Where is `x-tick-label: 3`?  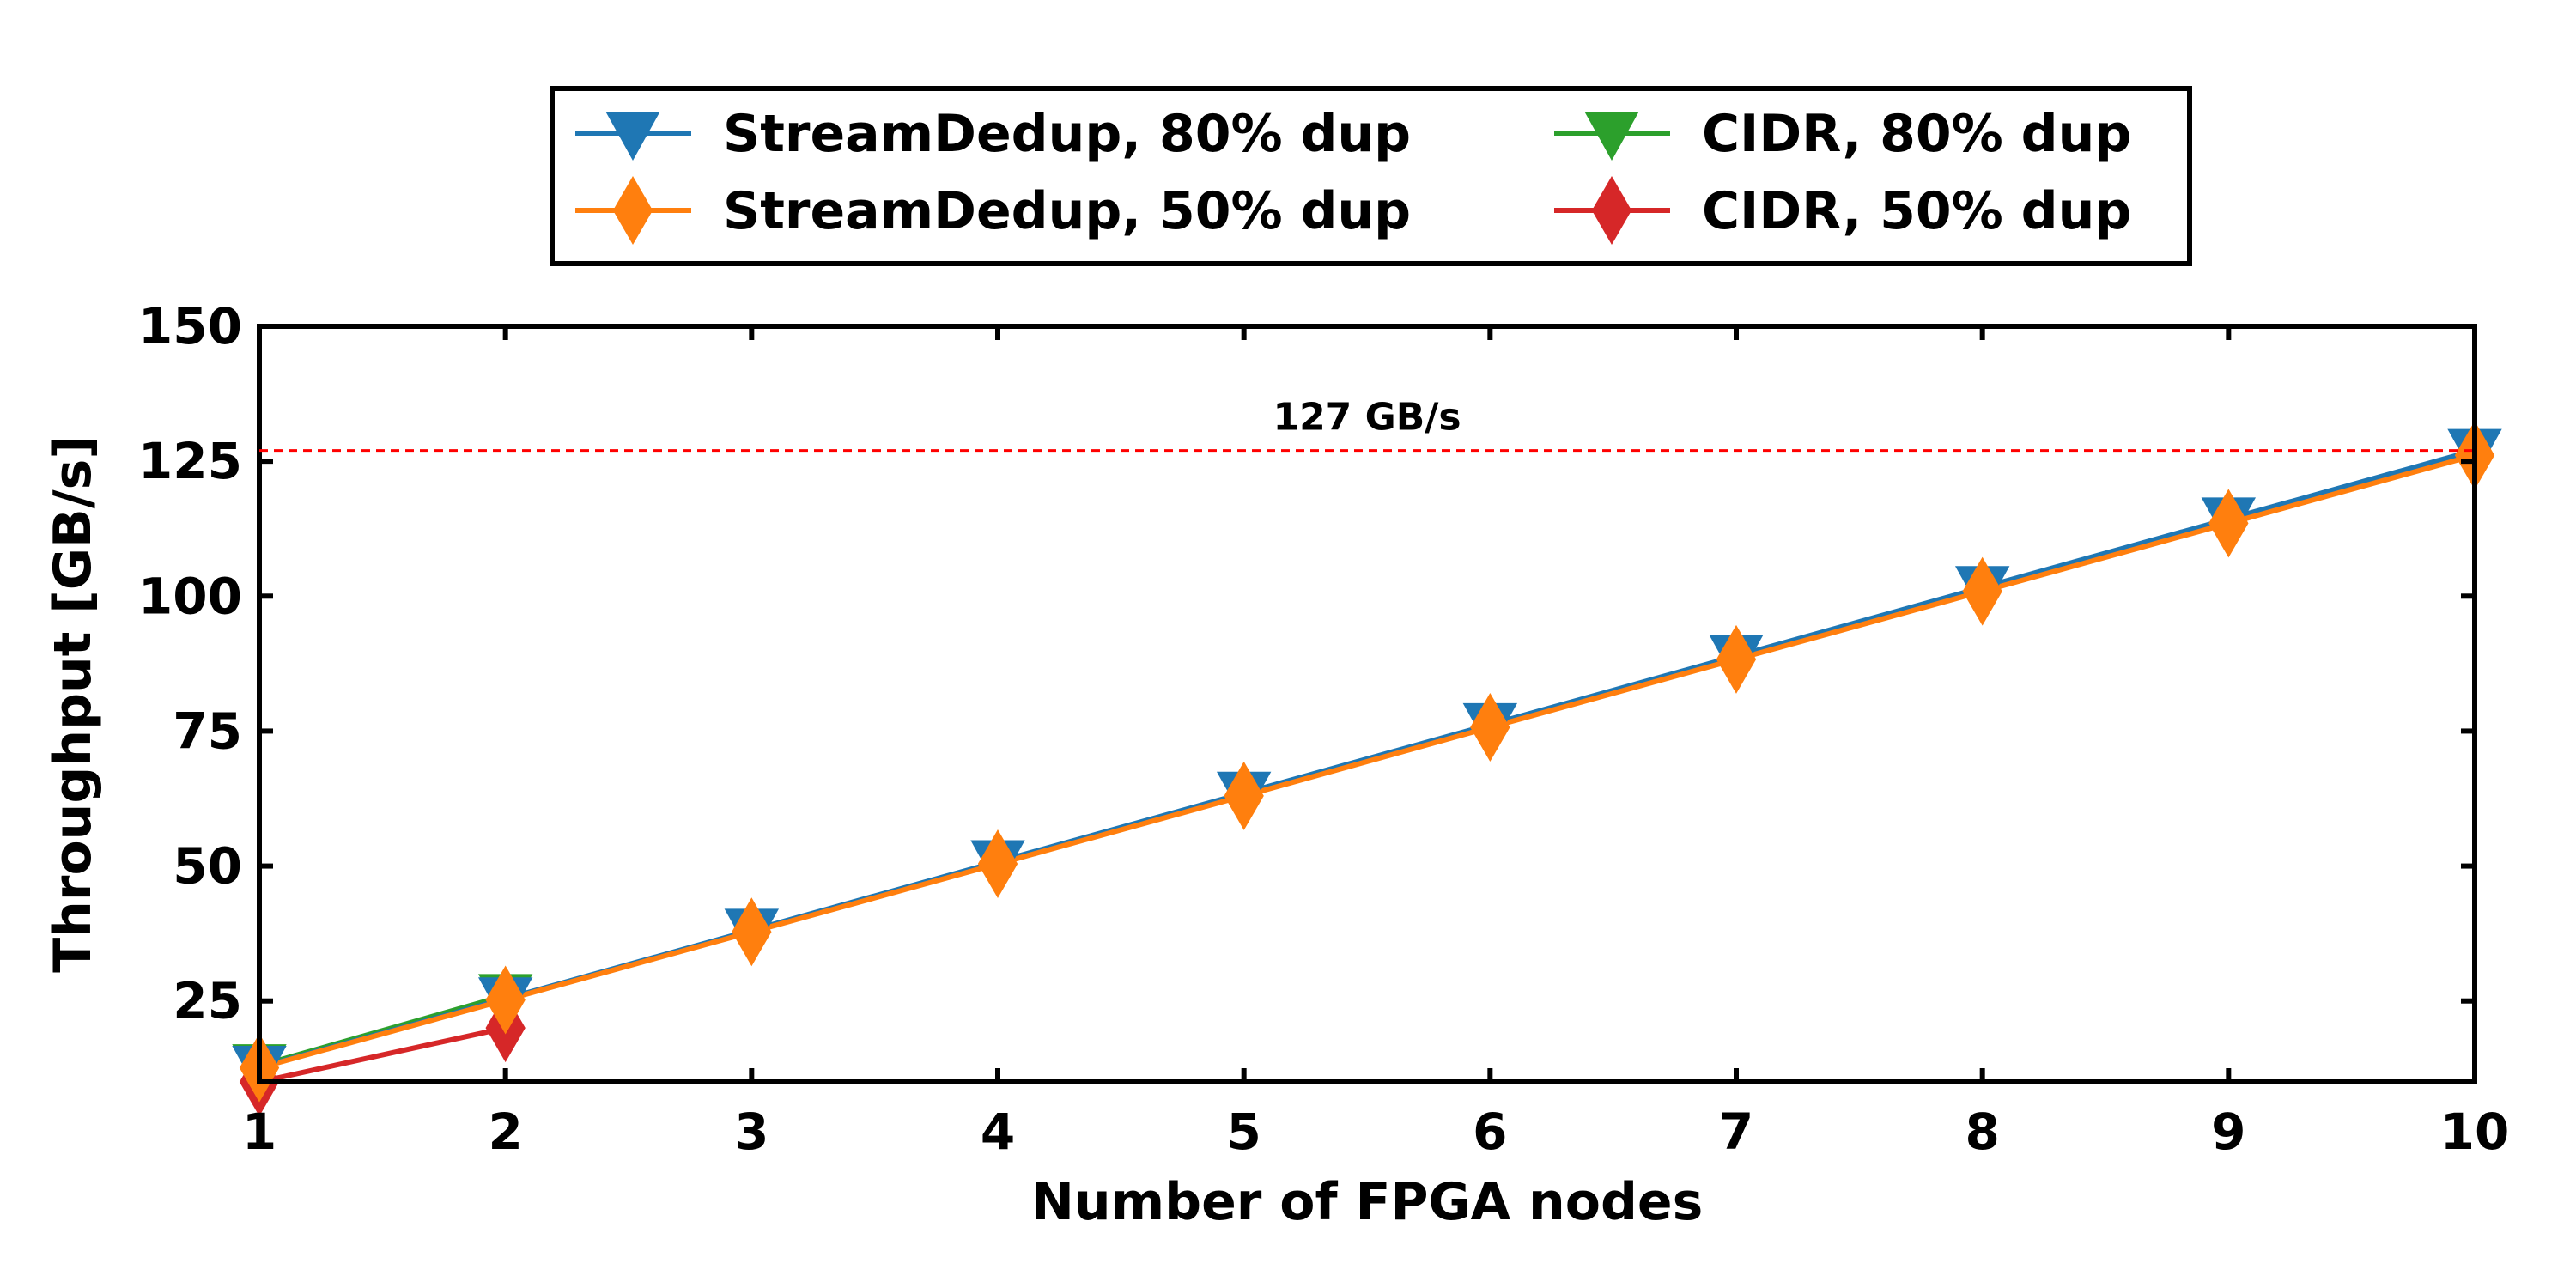 x-tick-label: 3 is located at coordinates (751, 1132).